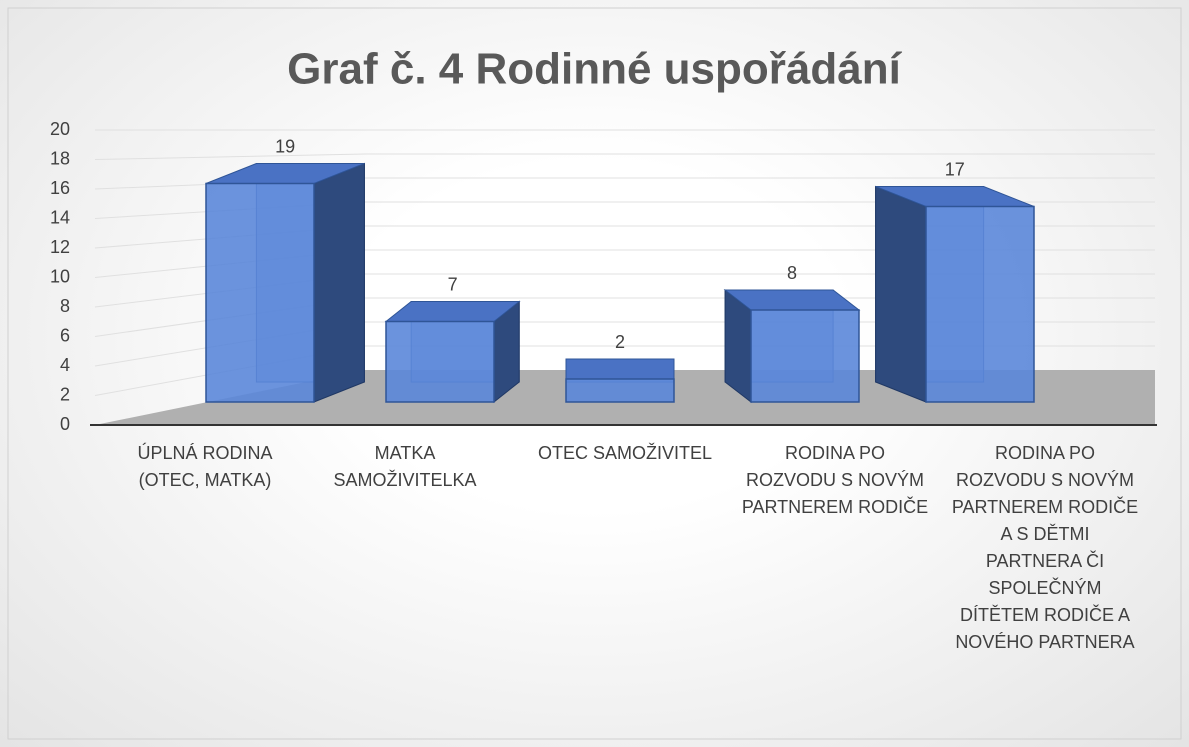  Describe the element at coordinates (625, 453) in the screenshot. I see `x-tick-label: OTEC SAMOŽIVITEL` at that location.